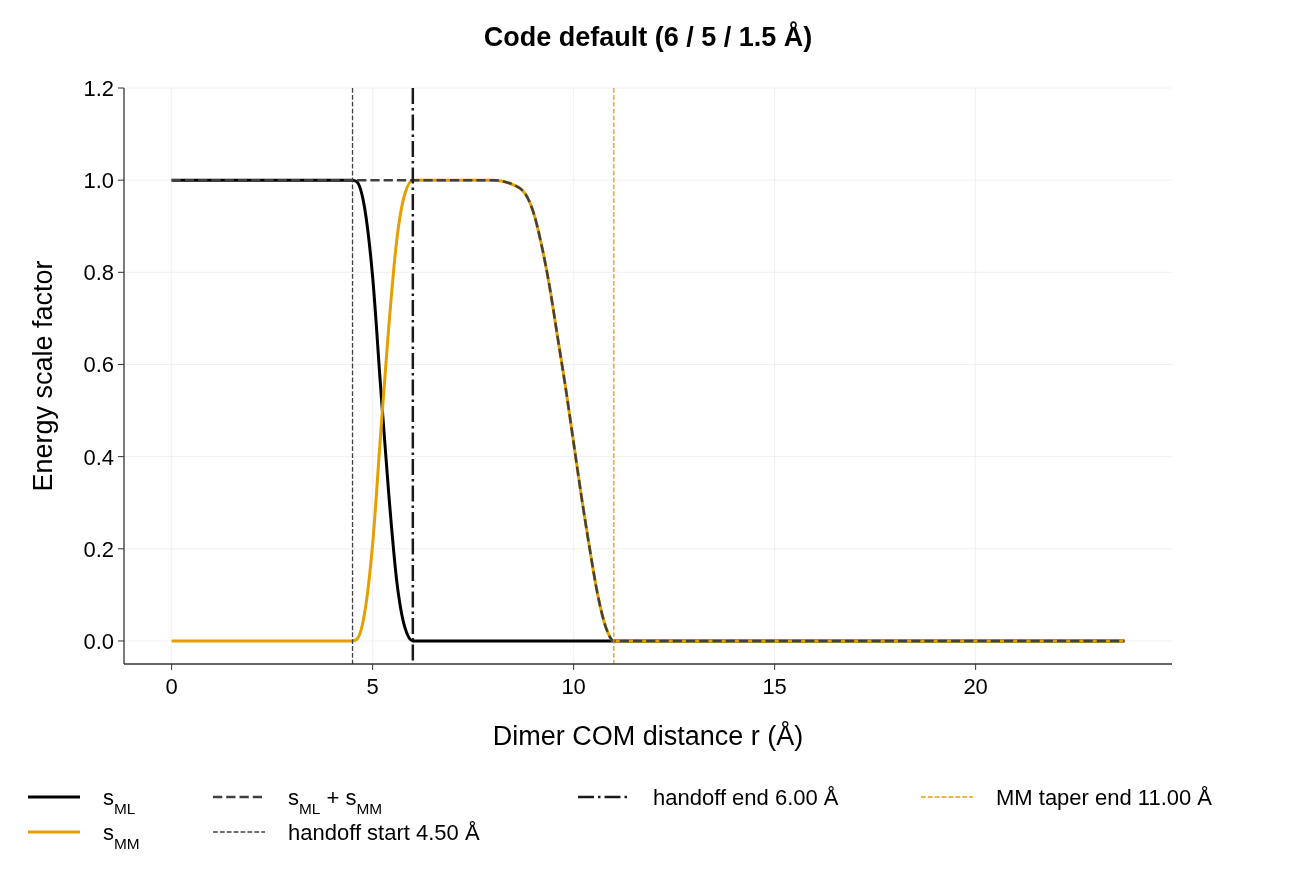  I want to click on x-tick-label: 5, so click(372, 686).